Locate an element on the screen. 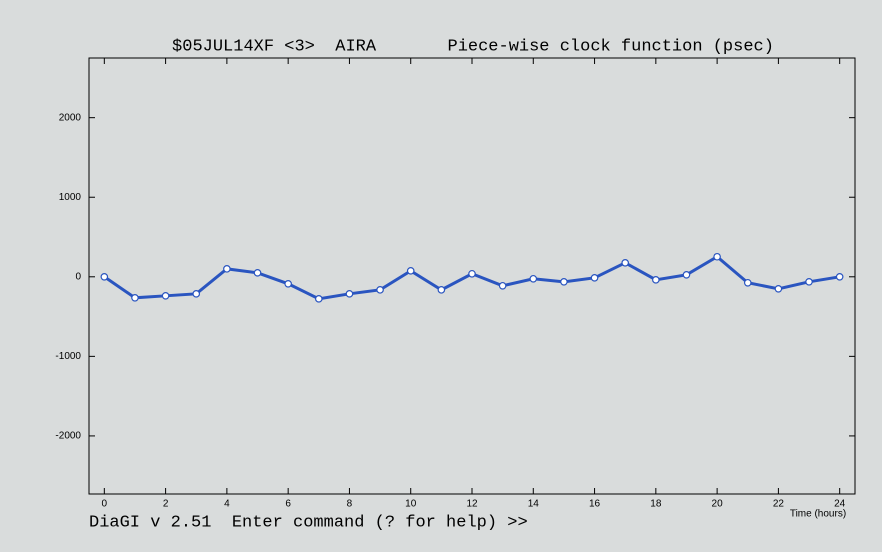  series-line is located at coordinates (471, 277).